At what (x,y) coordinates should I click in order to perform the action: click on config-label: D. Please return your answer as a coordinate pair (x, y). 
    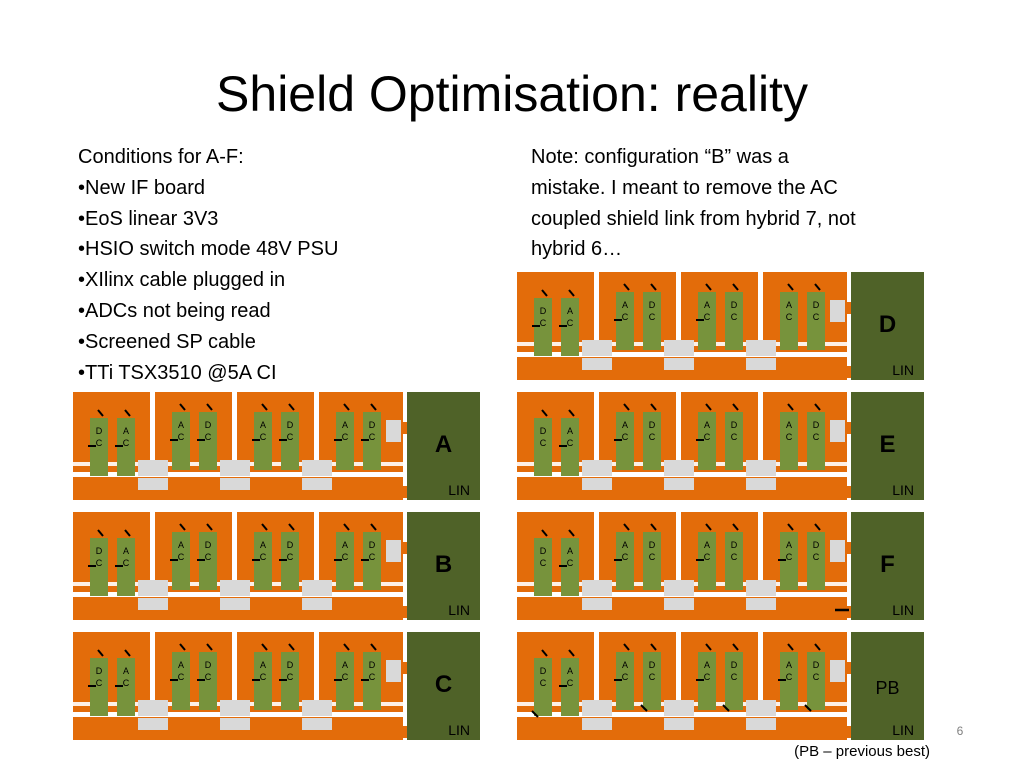
    Looking at the image, I should click on (887, 324).